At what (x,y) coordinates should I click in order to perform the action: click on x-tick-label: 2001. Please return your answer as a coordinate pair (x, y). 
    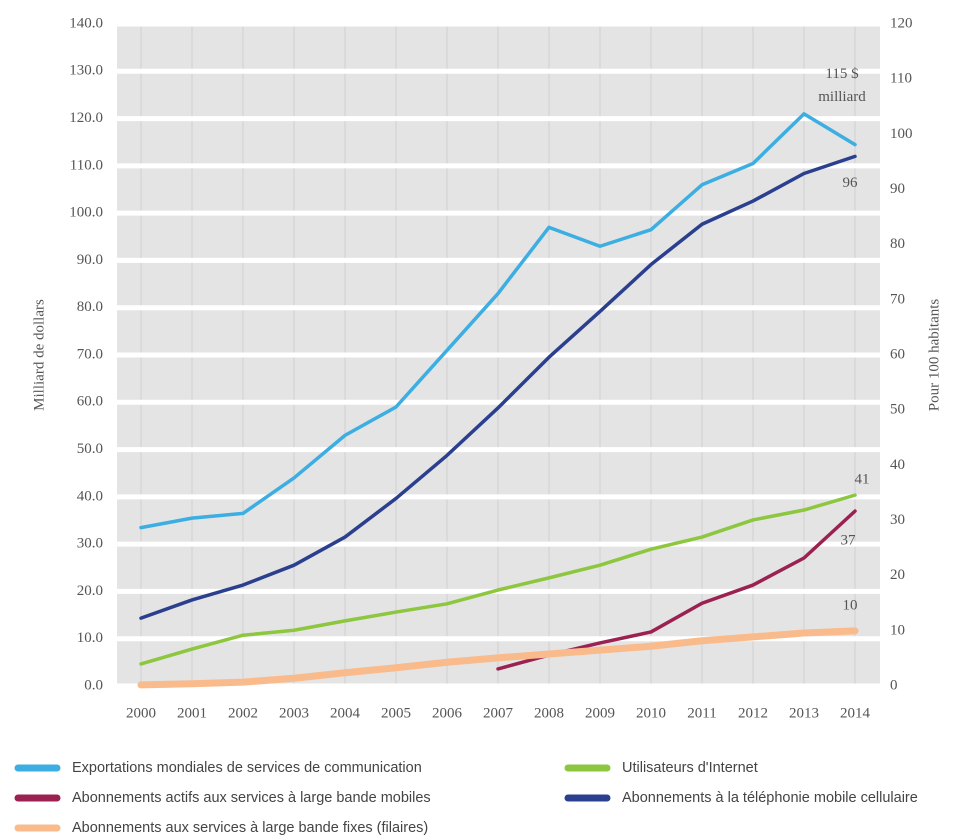
    Looking at the image, I should click on (192, 713).